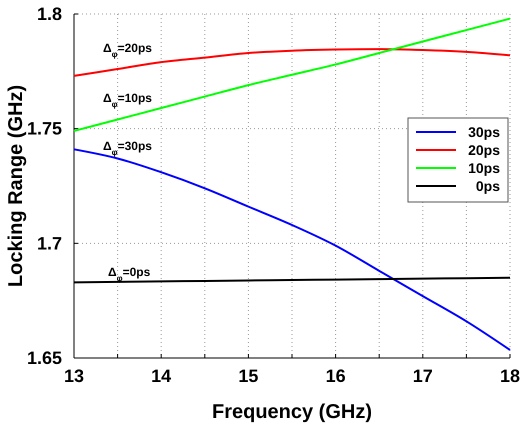  Describe the element at coordinates (484, 132) in the screenshot. I see `legend-label: 30ps` at that location.